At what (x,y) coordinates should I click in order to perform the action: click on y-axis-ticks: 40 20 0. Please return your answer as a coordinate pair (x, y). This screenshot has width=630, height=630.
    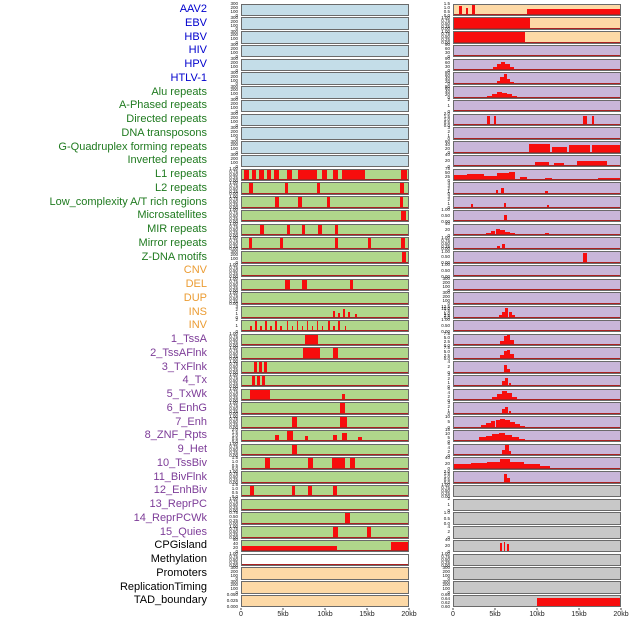
    Looking at the image, I should click on (431, 463).